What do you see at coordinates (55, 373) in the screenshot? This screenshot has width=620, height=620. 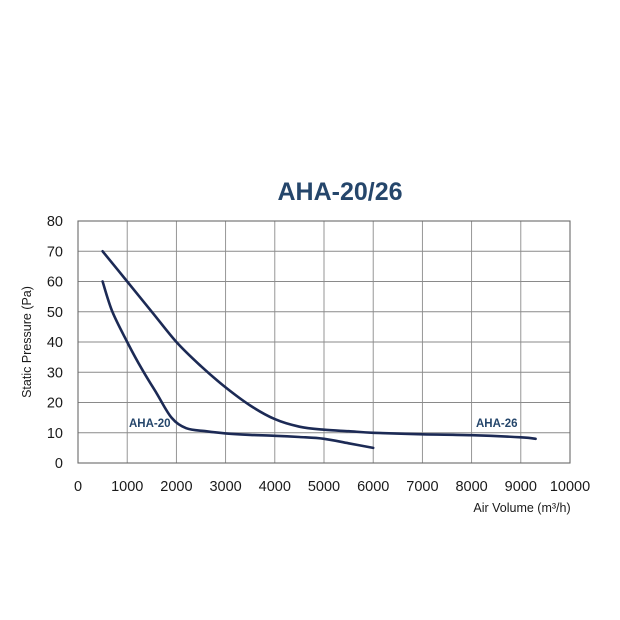 I see `y-tick-label: 30` at bounding box center [55, 373].